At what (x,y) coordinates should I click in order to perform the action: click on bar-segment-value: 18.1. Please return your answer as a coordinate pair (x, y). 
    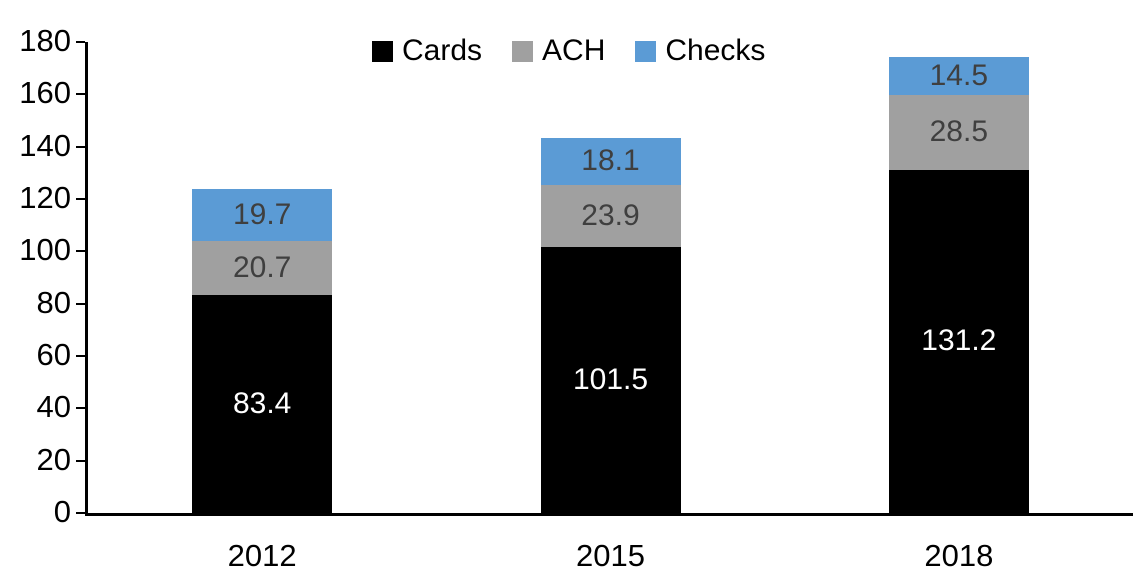
    Looking at the image, I should click on (610, 161).